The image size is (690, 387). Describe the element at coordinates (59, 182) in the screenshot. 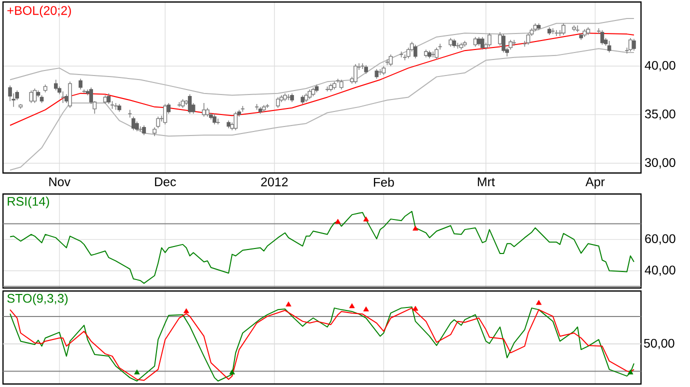

I see `x-tick-label: Nov` at that location.